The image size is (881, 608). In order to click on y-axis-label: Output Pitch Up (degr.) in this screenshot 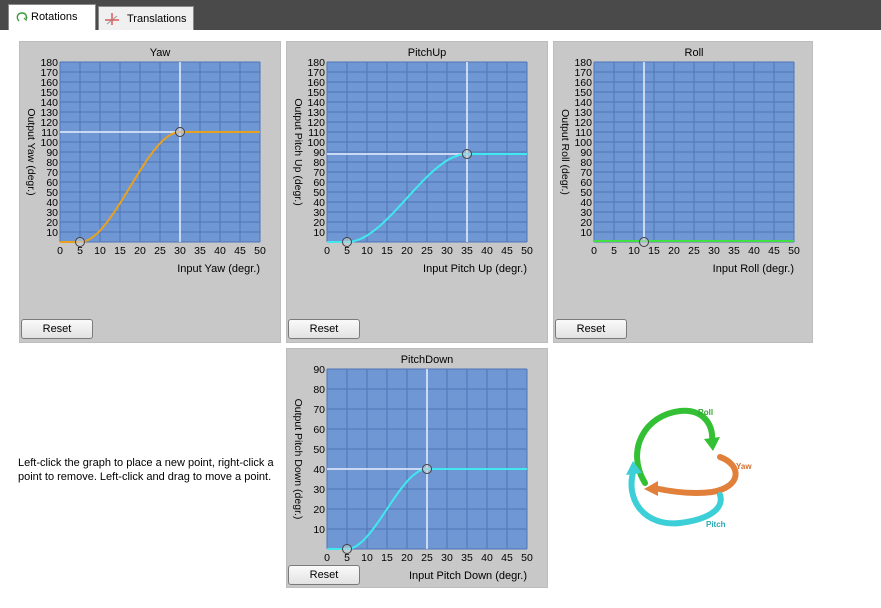, I will do `click(298, 151)`.